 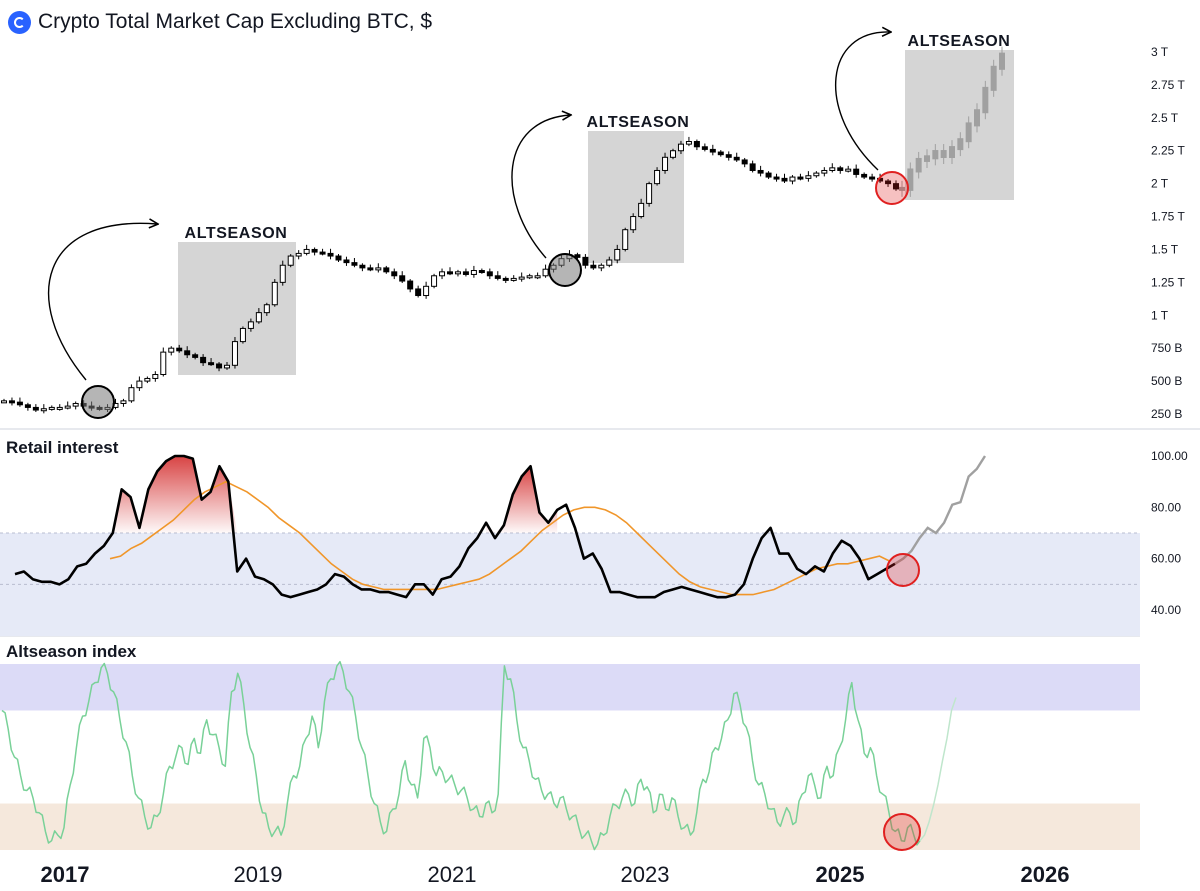 What do you see at coordinates (959, 41) in the screenshot?
I see `altseason-label-3: ALTSEASON` at bounding box center [959, 41].